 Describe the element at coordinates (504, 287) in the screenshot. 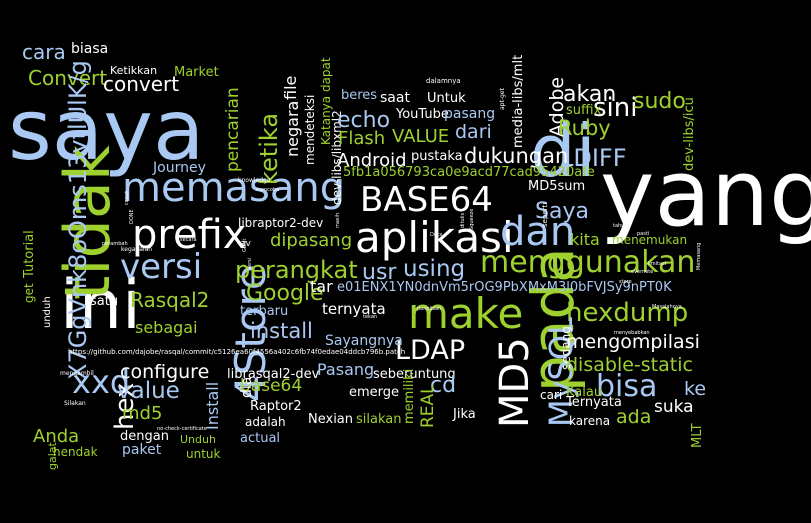

I see `cloud-word-e01enx1yn0dnvm5rog9pbxmxm3l0bfvjsy9npt0k: e01ENX1YN0dnVm5rOG9PbXMxM3l0bFVJSy9nPT0K` at that location.